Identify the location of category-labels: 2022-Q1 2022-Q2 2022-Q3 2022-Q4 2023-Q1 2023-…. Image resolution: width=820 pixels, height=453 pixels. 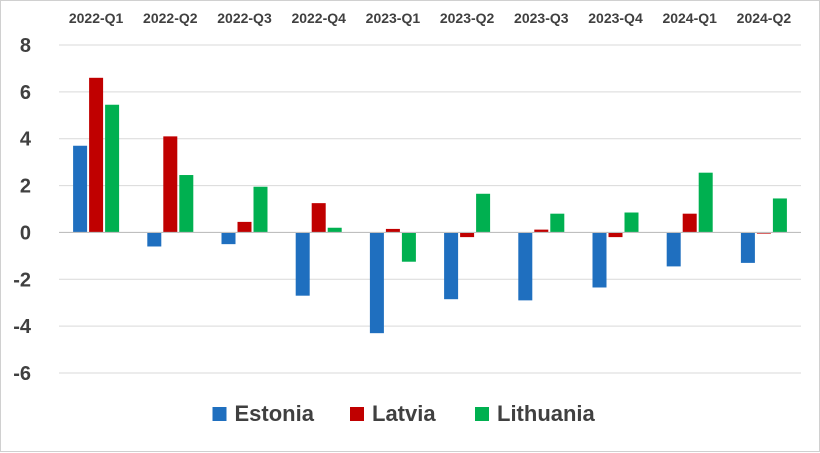
(430, 18).